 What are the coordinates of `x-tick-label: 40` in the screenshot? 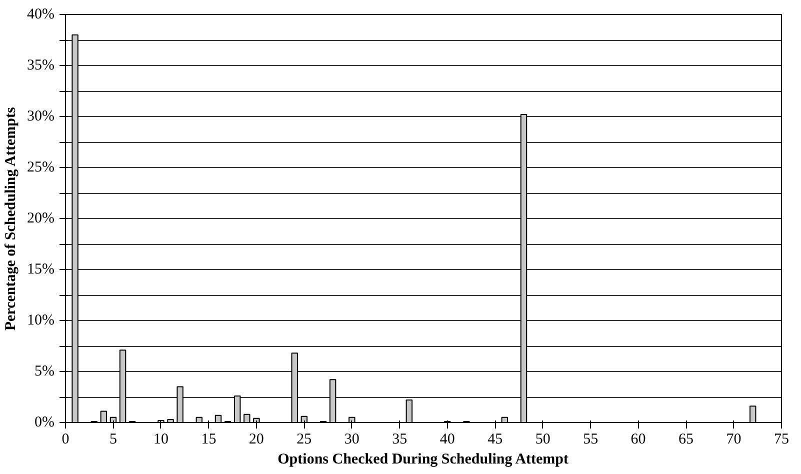 It's located at (447, 440).